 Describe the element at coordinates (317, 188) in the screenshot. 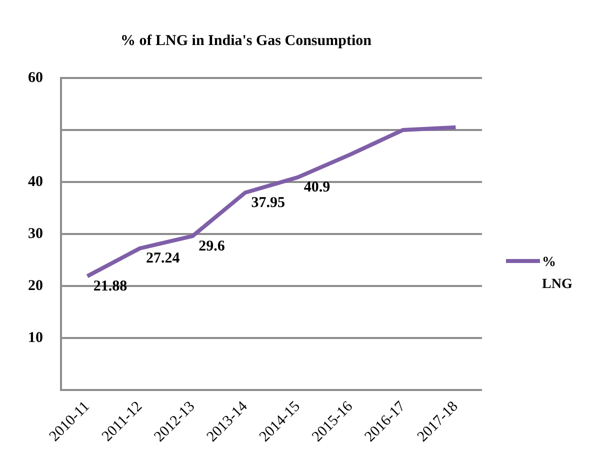

I see `data-label: 40.9` at that location.